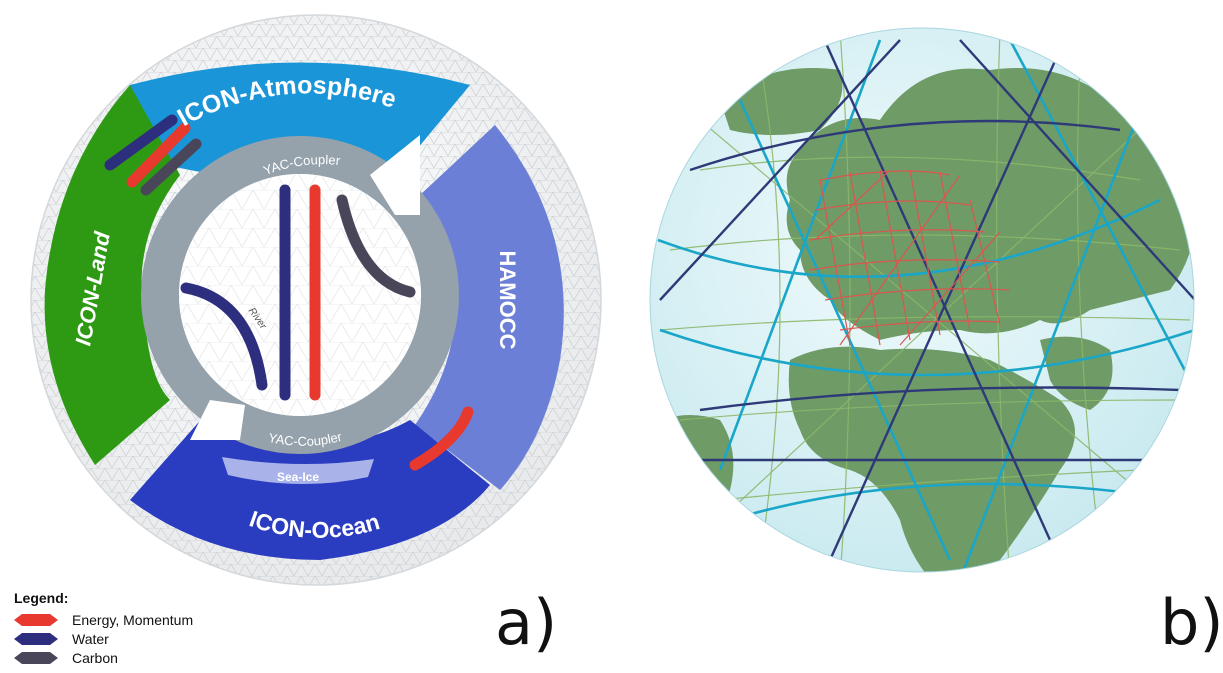 The image size is (1223, 673). Describe the element at coordinates (507, 300) in the screenshot. I see `hamocc-label: HAMOCC` at that location.